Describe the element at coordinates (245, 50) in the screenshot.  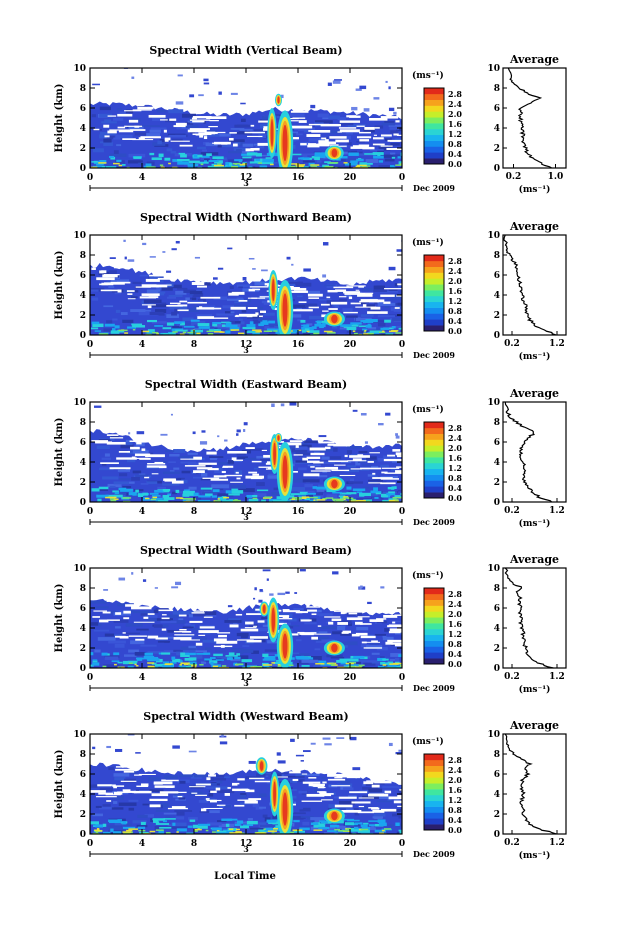
I see `panel-title: Spectral Width (Vertical Beam)` at that location.